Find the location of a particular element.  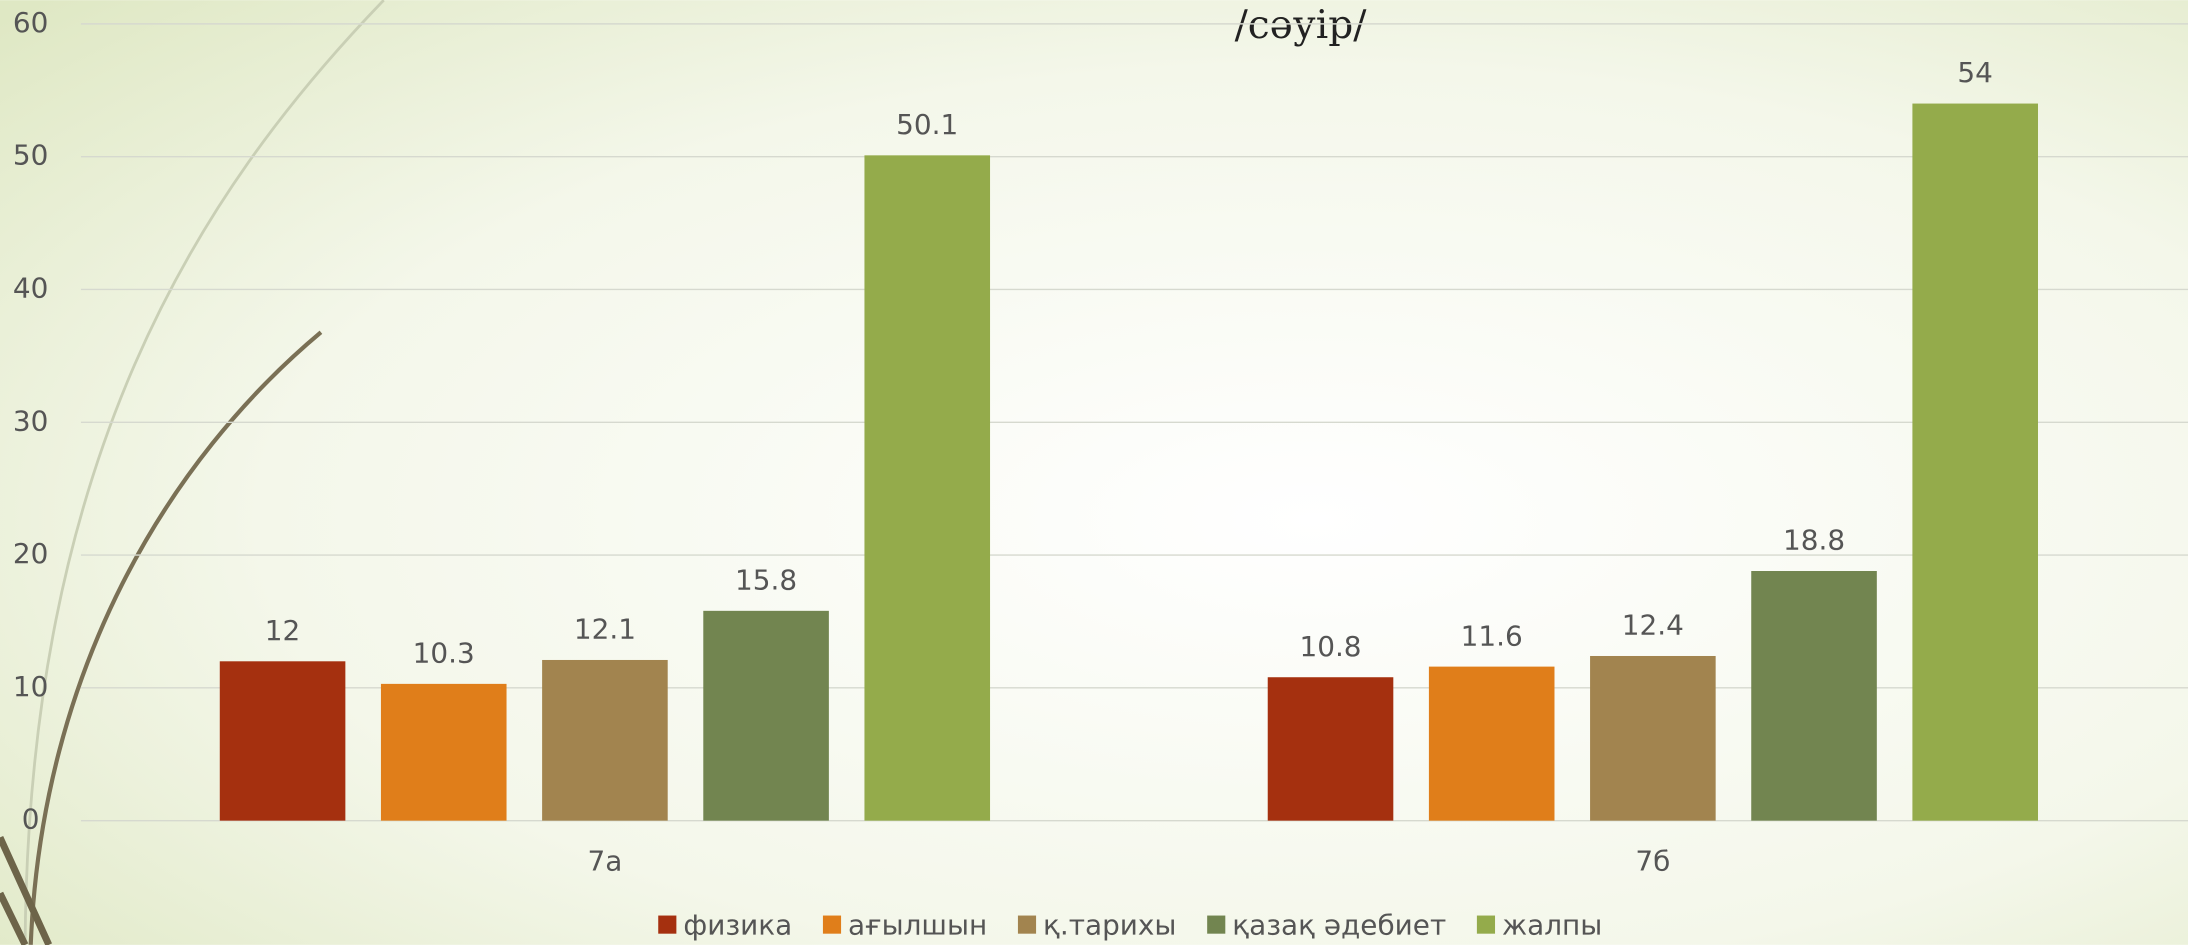

legend-label: физика is located at coordinates (737, 925).